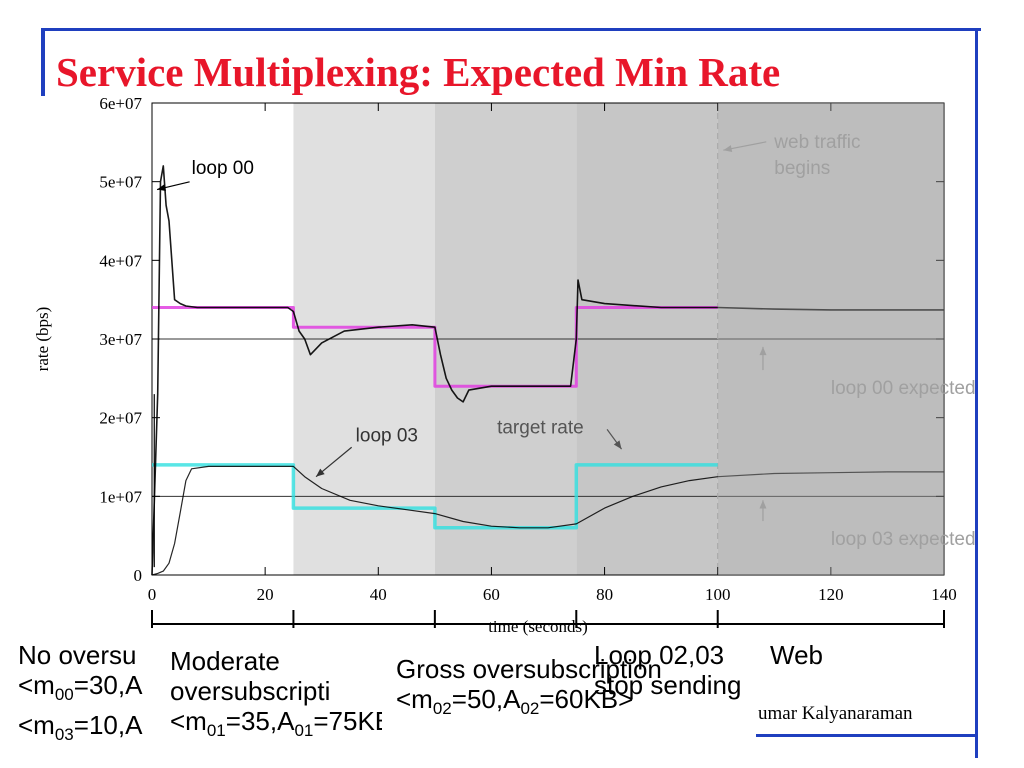  What do you see at coordinates (830, 339) in the screenshot?
I see `web-region-overlay` at bounding box center [830, 339].